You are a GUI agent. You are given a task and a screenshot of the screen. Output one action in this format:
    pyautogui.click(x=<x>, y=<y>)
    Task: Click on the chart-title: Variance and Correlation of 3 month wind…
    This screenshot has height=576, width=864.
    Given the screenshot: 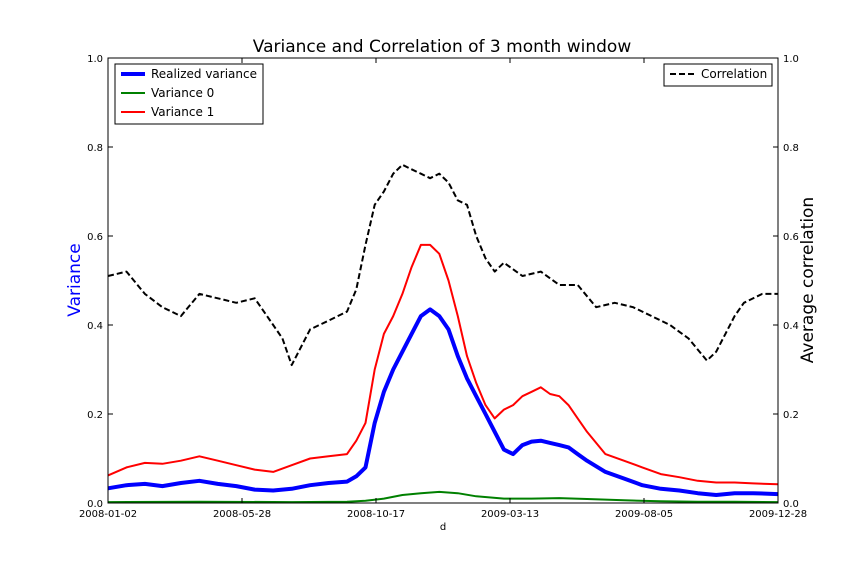 What is the action you would take?
    pyautogui.click(x=442, y=47)
    